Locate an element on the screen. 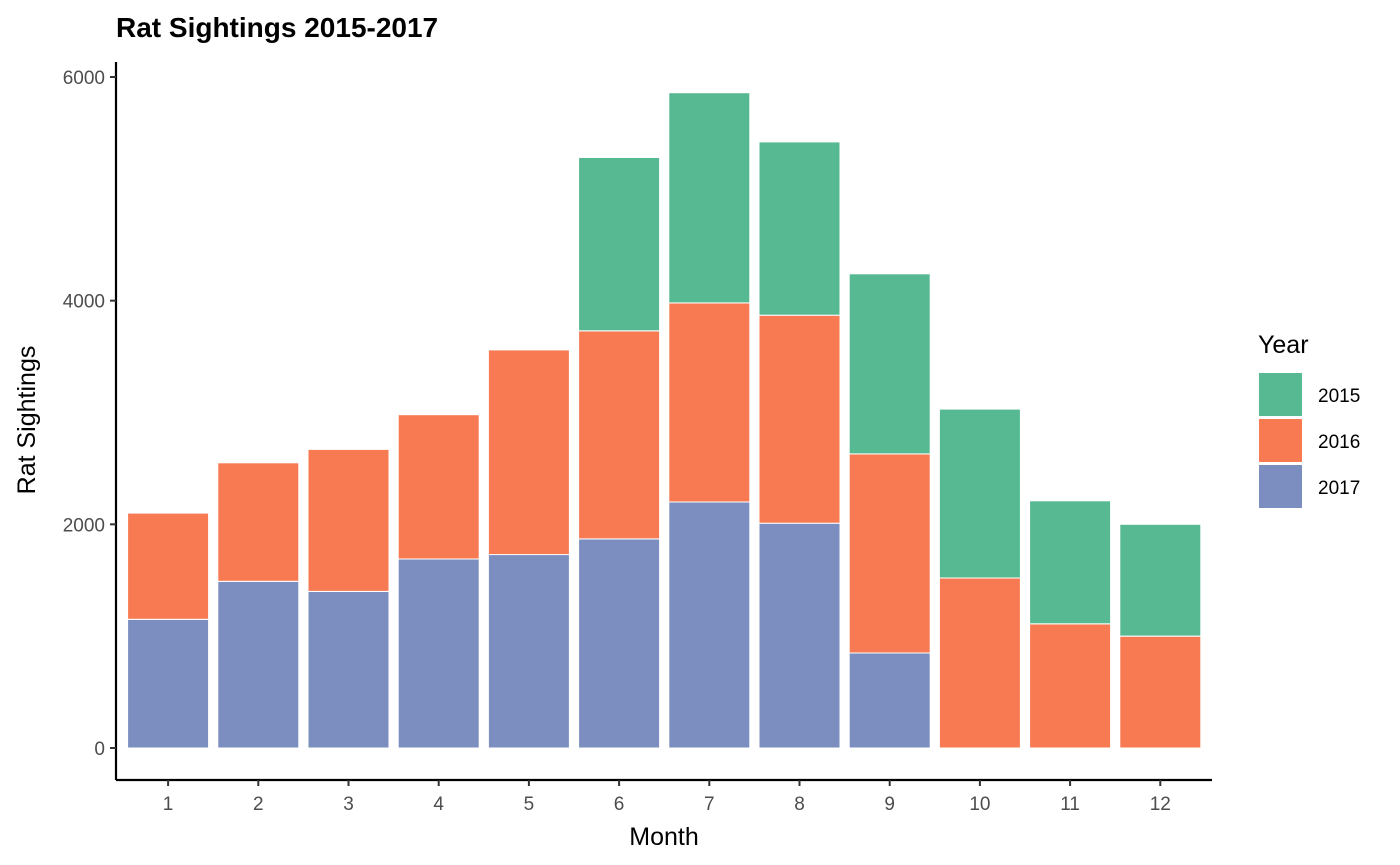 The image size is (1400, 865). bar-month-2-2016 is located at coordinates (258, 522).